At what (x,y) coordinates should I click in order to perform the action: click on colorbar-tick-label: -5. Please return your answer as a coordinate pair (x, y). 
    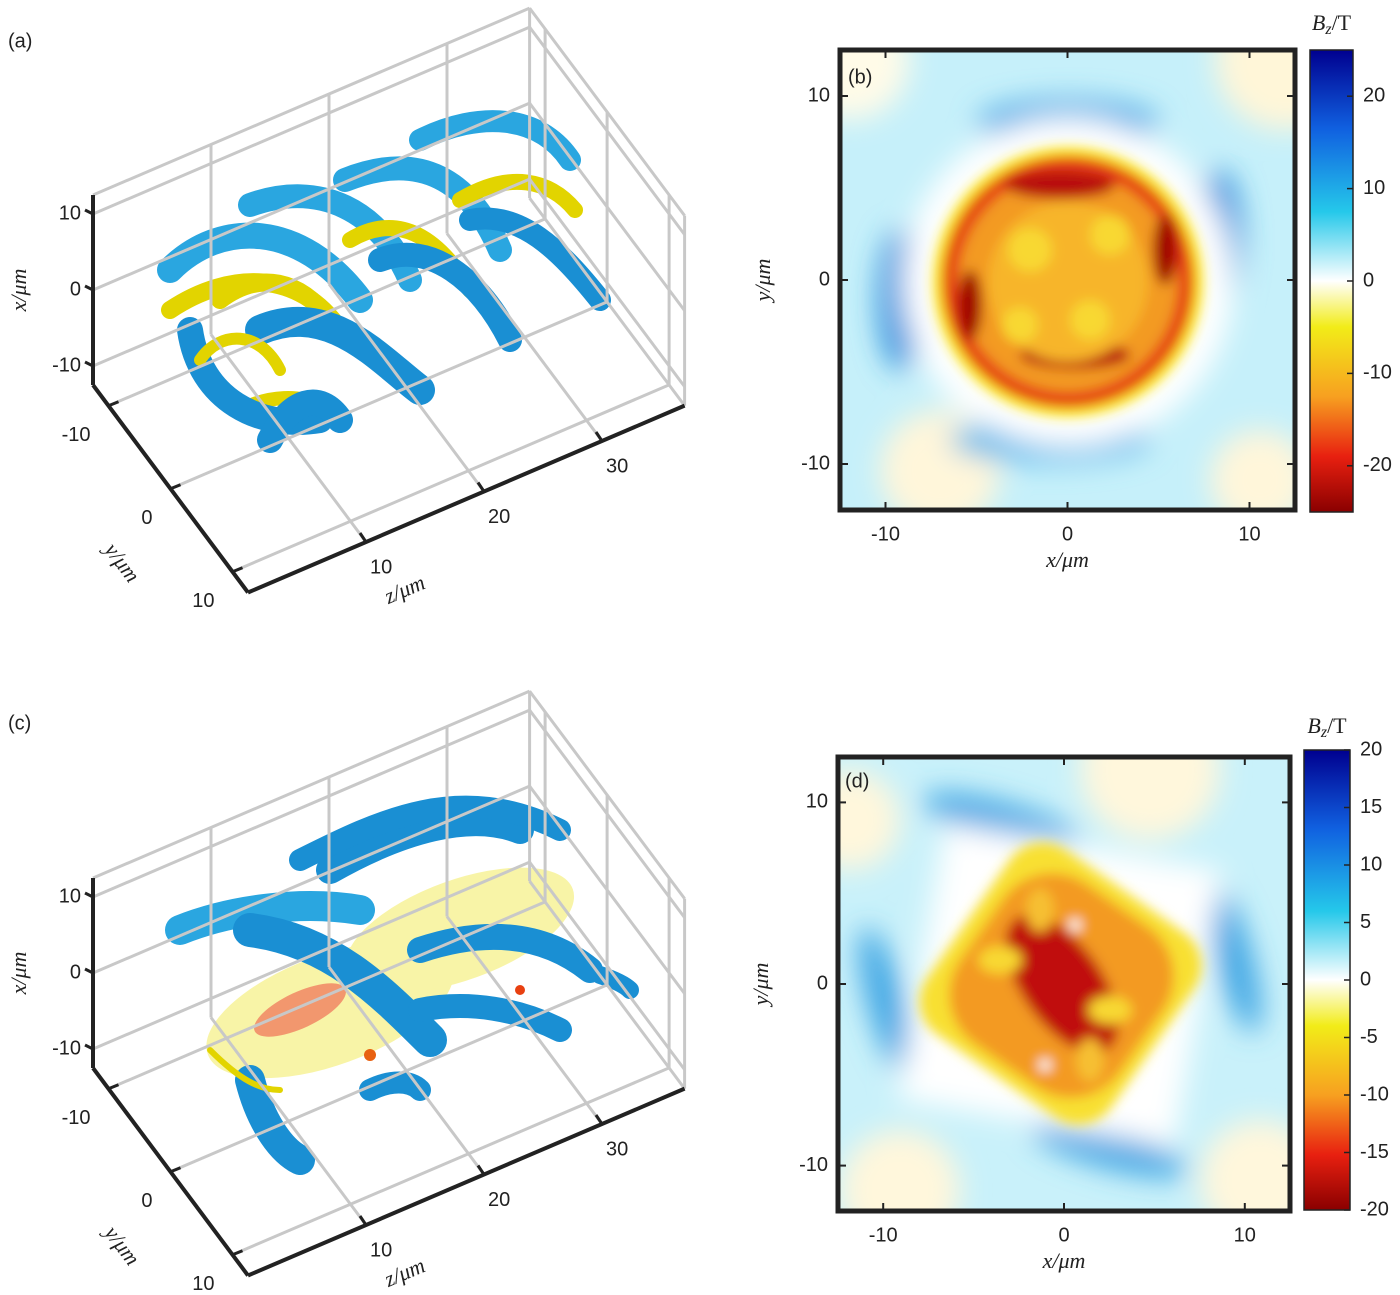
    Looking at the image, I should click on (1369, 1037).